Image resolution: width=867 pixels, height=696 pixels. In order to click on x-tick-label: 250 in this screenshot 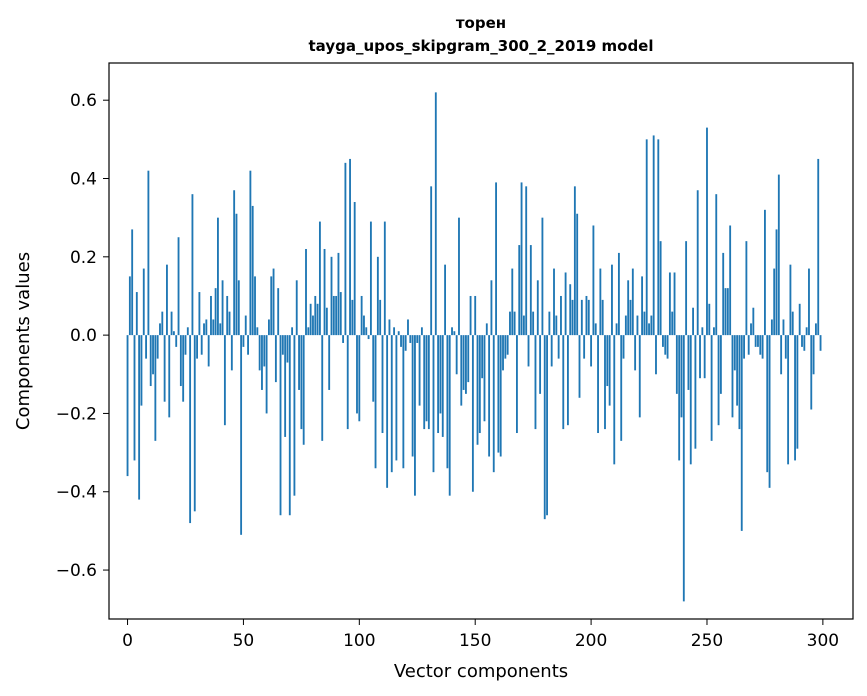, I will do `click(707, 641)`.